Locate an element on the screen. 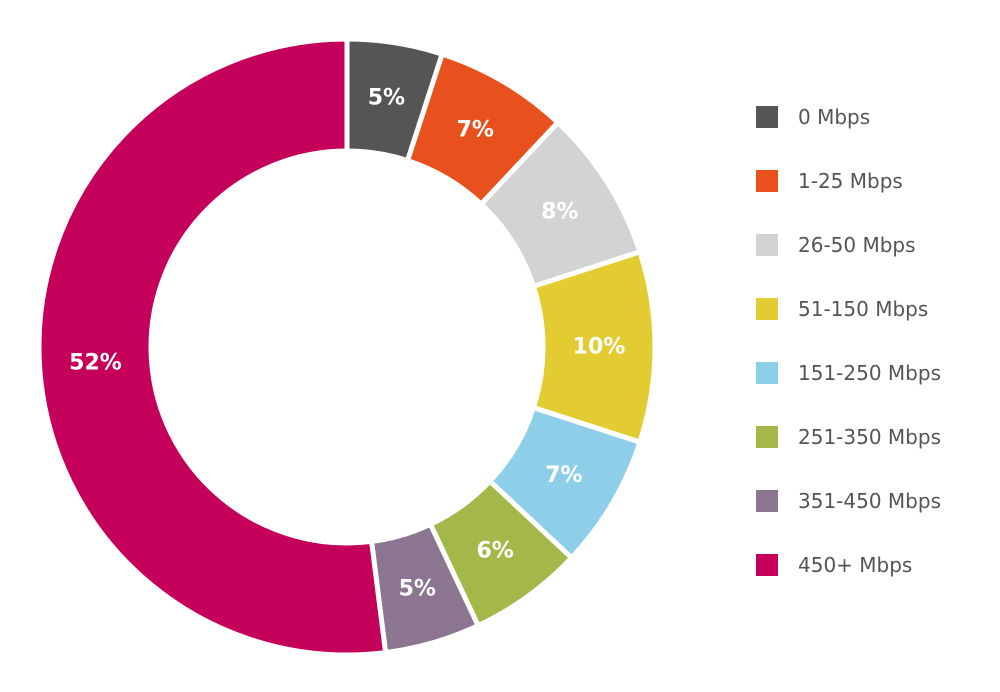  legend-item-351-450-mbps: 351-450 Mbps is located at coordinates (848, 501).